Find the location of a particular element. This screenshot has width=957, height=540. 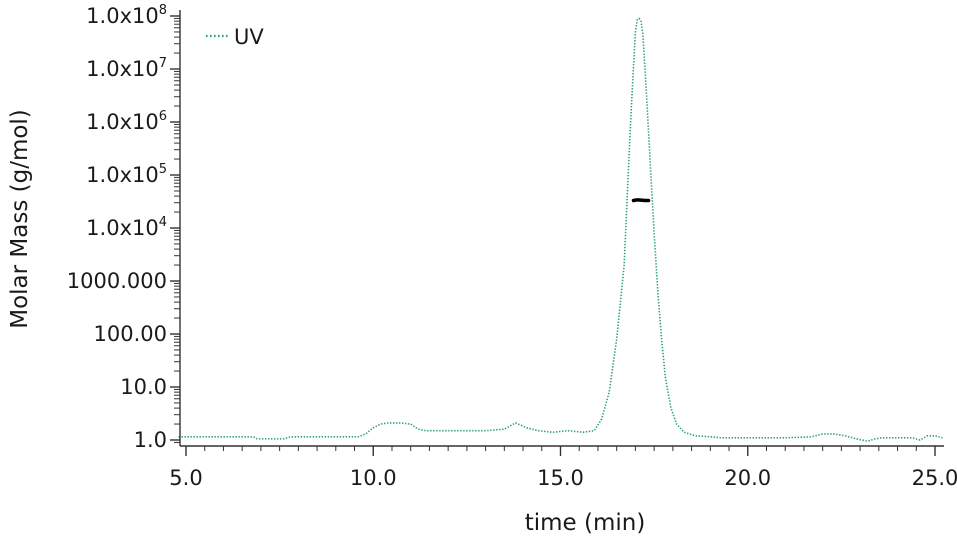

y-tick-label: 1.0 is located at coordinates (150, 440).